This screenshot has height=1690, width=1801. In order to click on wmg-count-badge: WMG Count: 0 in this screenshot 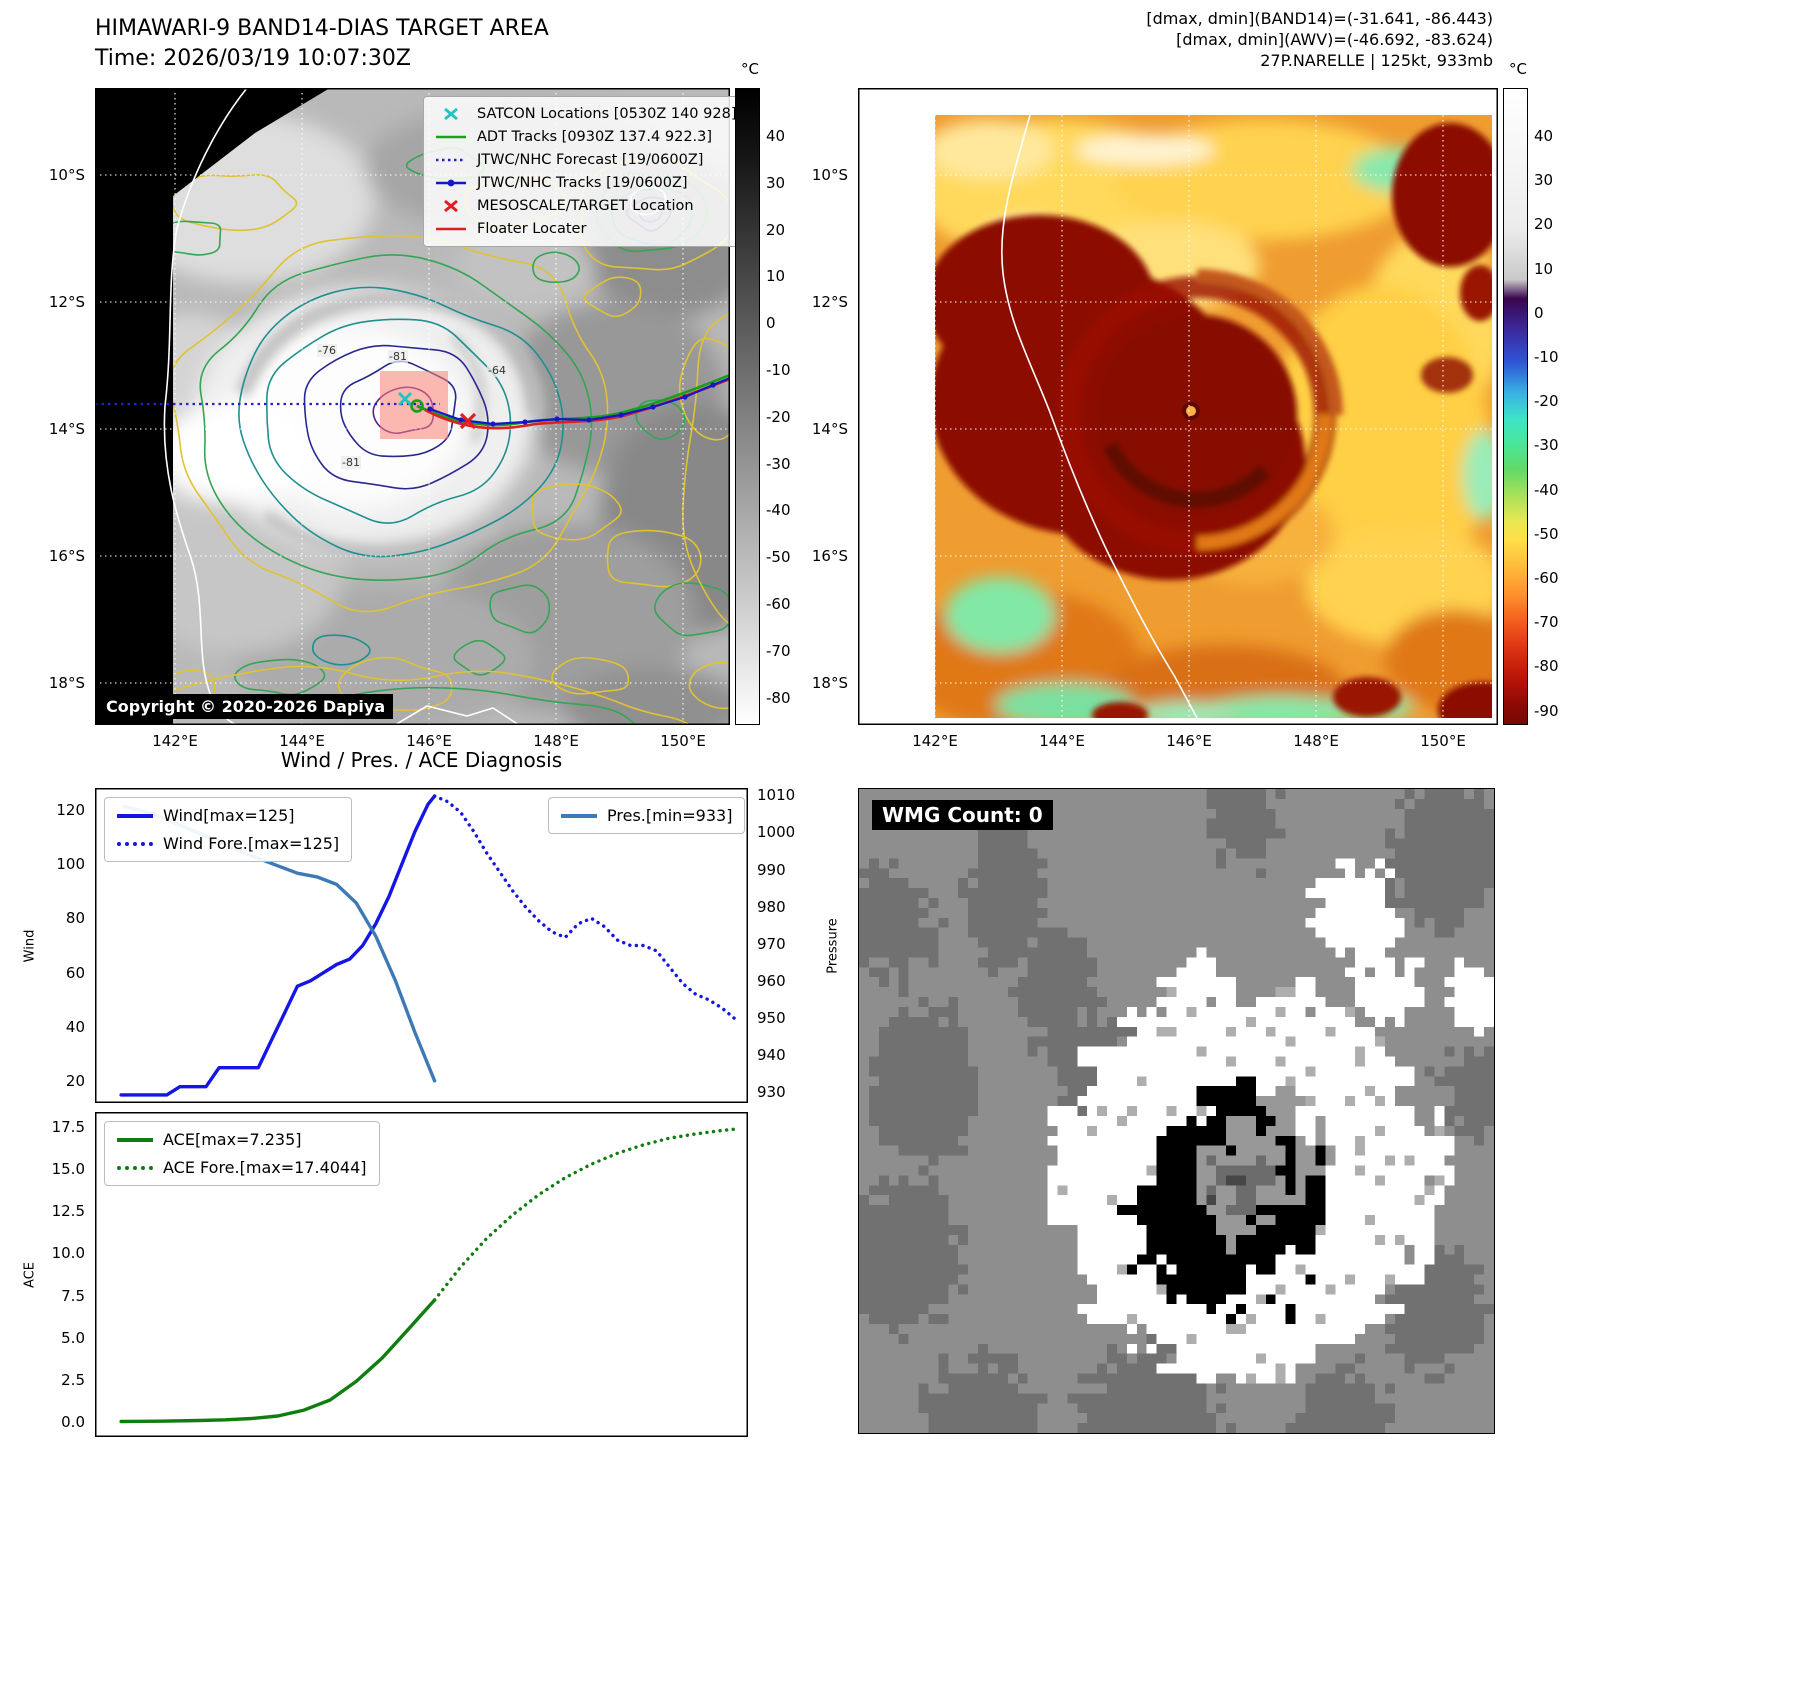, I will do `click(962, 815)`.